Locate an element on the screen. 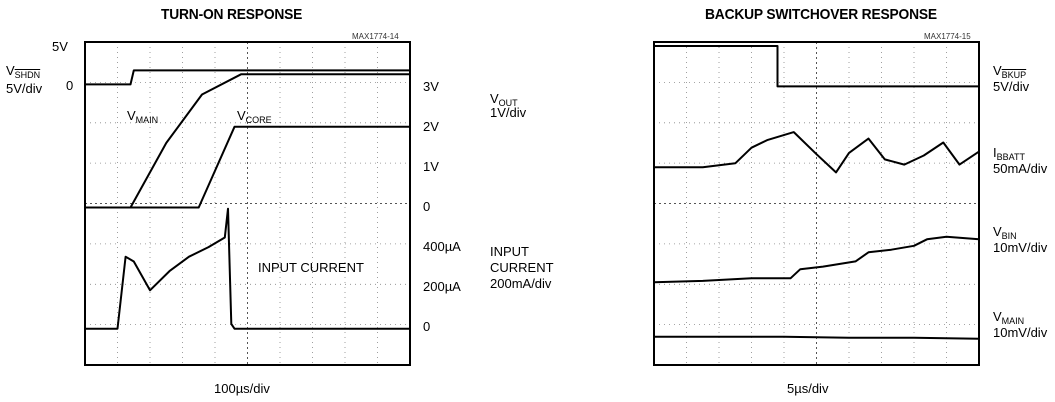 The width and height of the screenshot is (1055, 402). chart1-vshdn-scale: 5V/div is located at coordinates (24, 88).